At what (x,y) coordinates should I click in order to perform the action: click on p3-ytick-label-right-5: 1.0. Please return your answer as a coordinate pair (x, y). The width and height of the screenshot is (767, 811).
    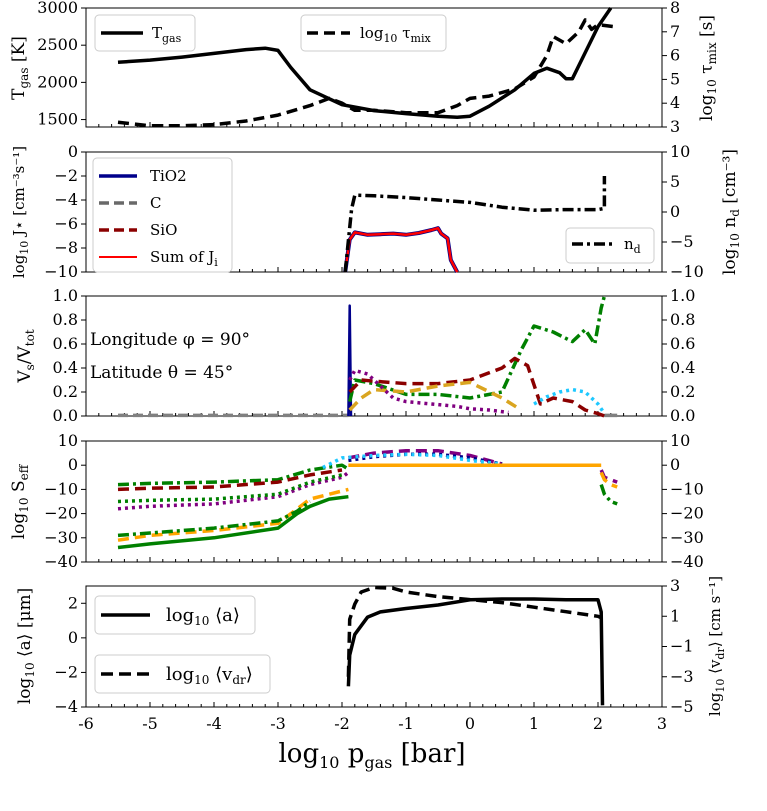
    Looking at the image, I should click on (682, 295).